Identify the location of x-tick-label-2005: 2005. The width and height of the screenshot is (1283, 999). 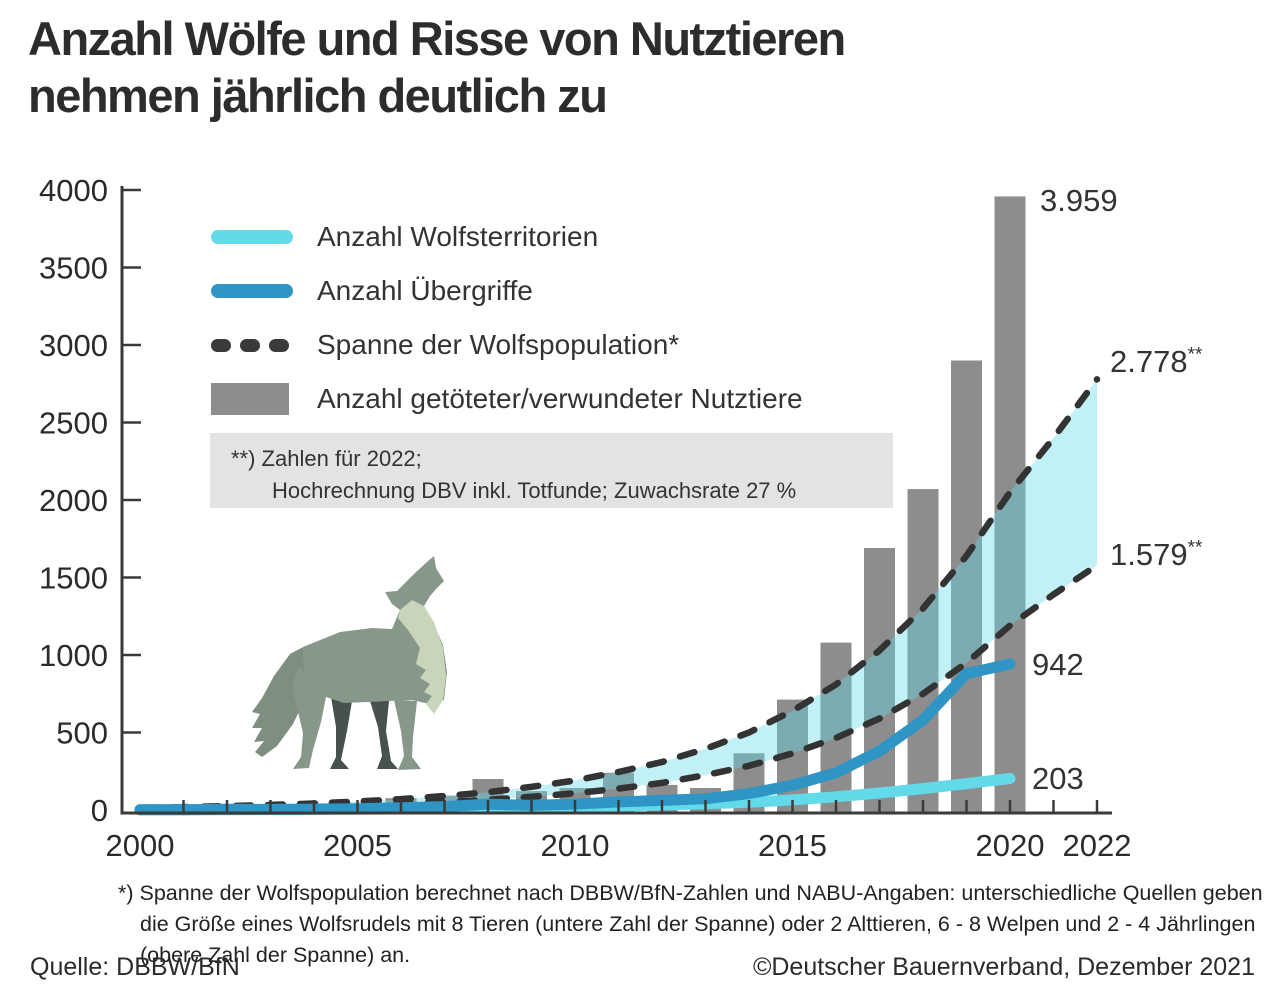
(357, 845).